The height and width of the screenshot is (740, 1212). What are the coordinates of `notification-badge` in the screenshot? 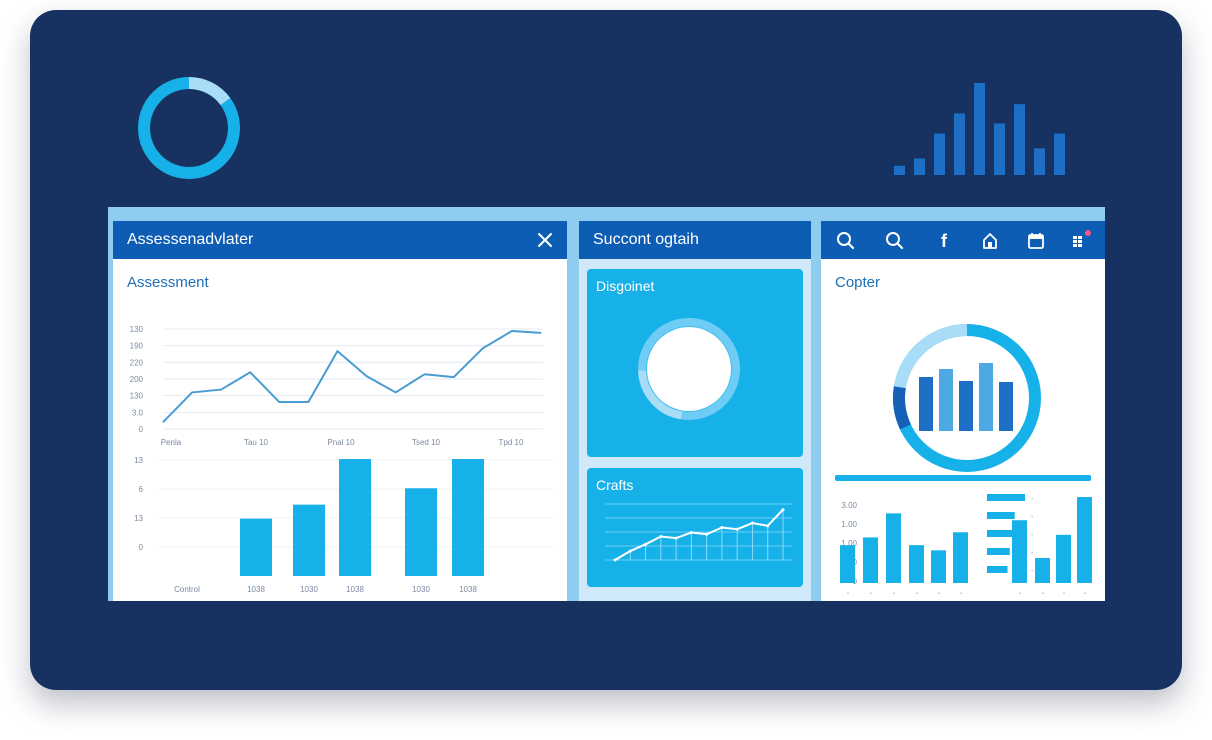 It's located at (1088, 233).